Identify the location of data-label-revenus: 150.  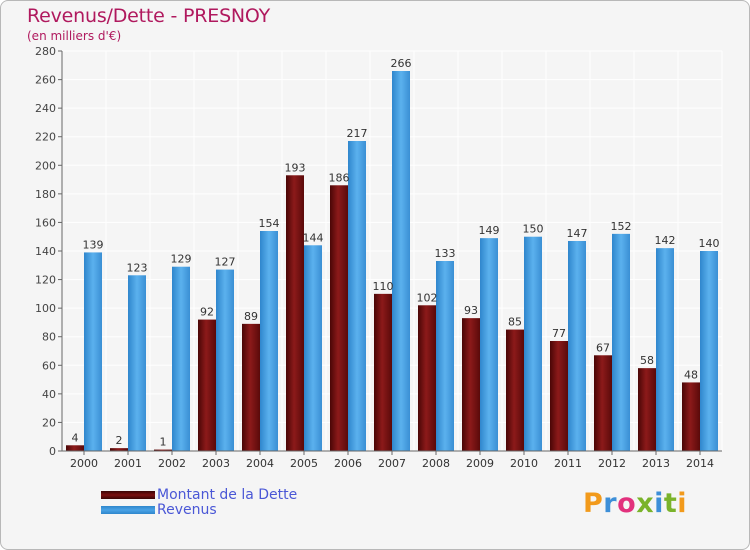
(533, 229).